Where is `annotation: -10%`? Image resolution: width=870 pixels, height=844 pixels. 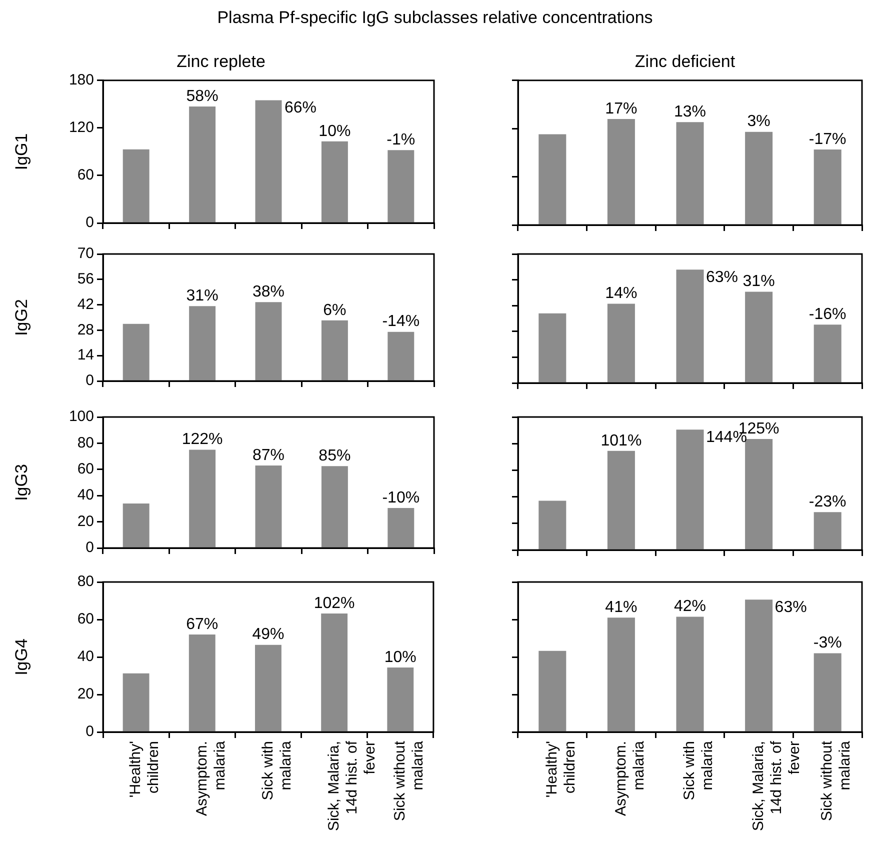 annotation: -10% is located at coordinates (401, 497).